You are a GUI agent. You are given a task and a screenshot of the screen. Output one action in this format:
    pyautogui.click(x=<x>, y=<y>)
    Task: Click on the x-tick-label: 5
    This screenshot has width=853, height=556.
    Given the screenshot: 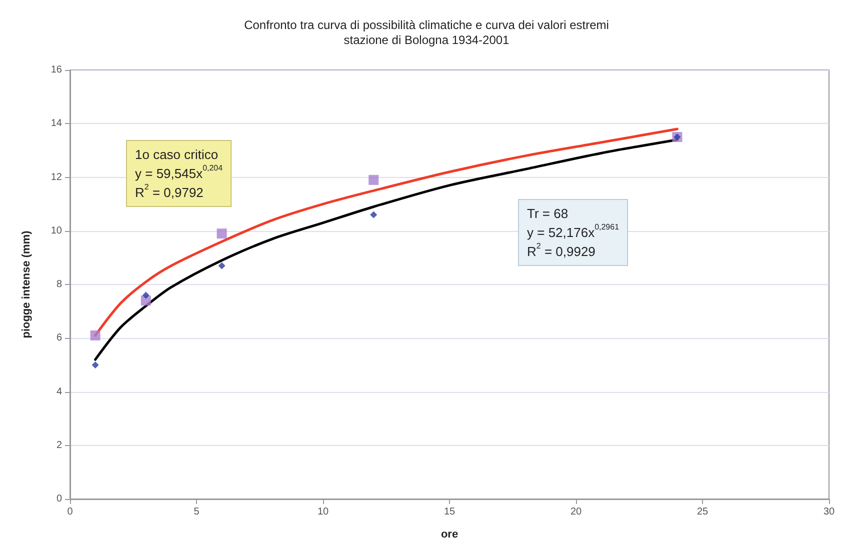 What is the action you would take?
    pyautogui.click(x=197, y=512)
    